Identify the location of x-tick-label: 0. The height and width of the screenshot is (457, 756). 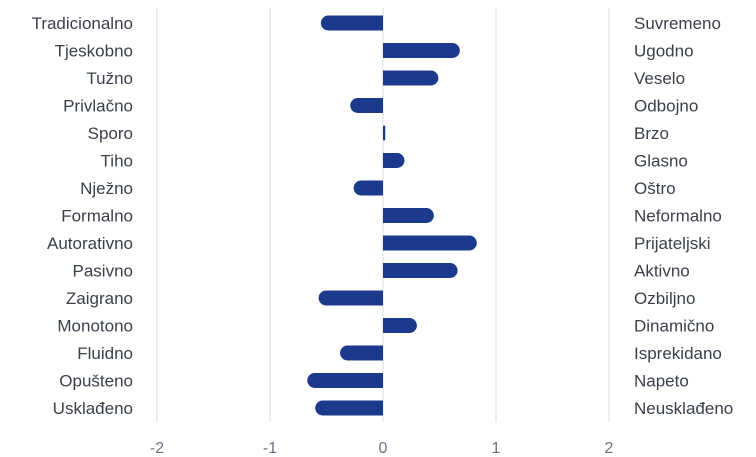
(383, 448).